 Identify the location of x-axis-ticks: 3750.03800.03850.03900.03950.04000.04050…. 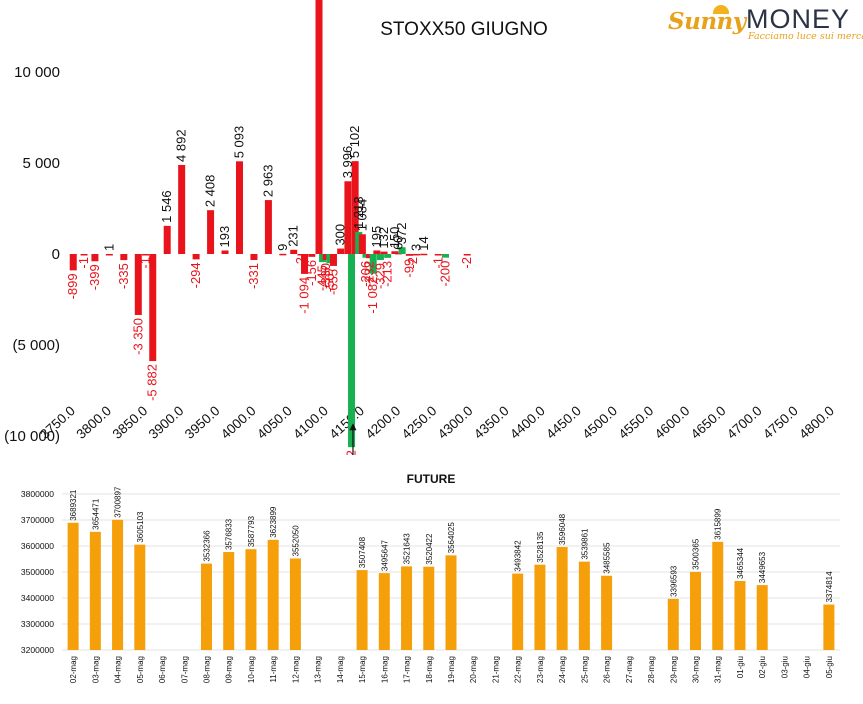
(437, 422).